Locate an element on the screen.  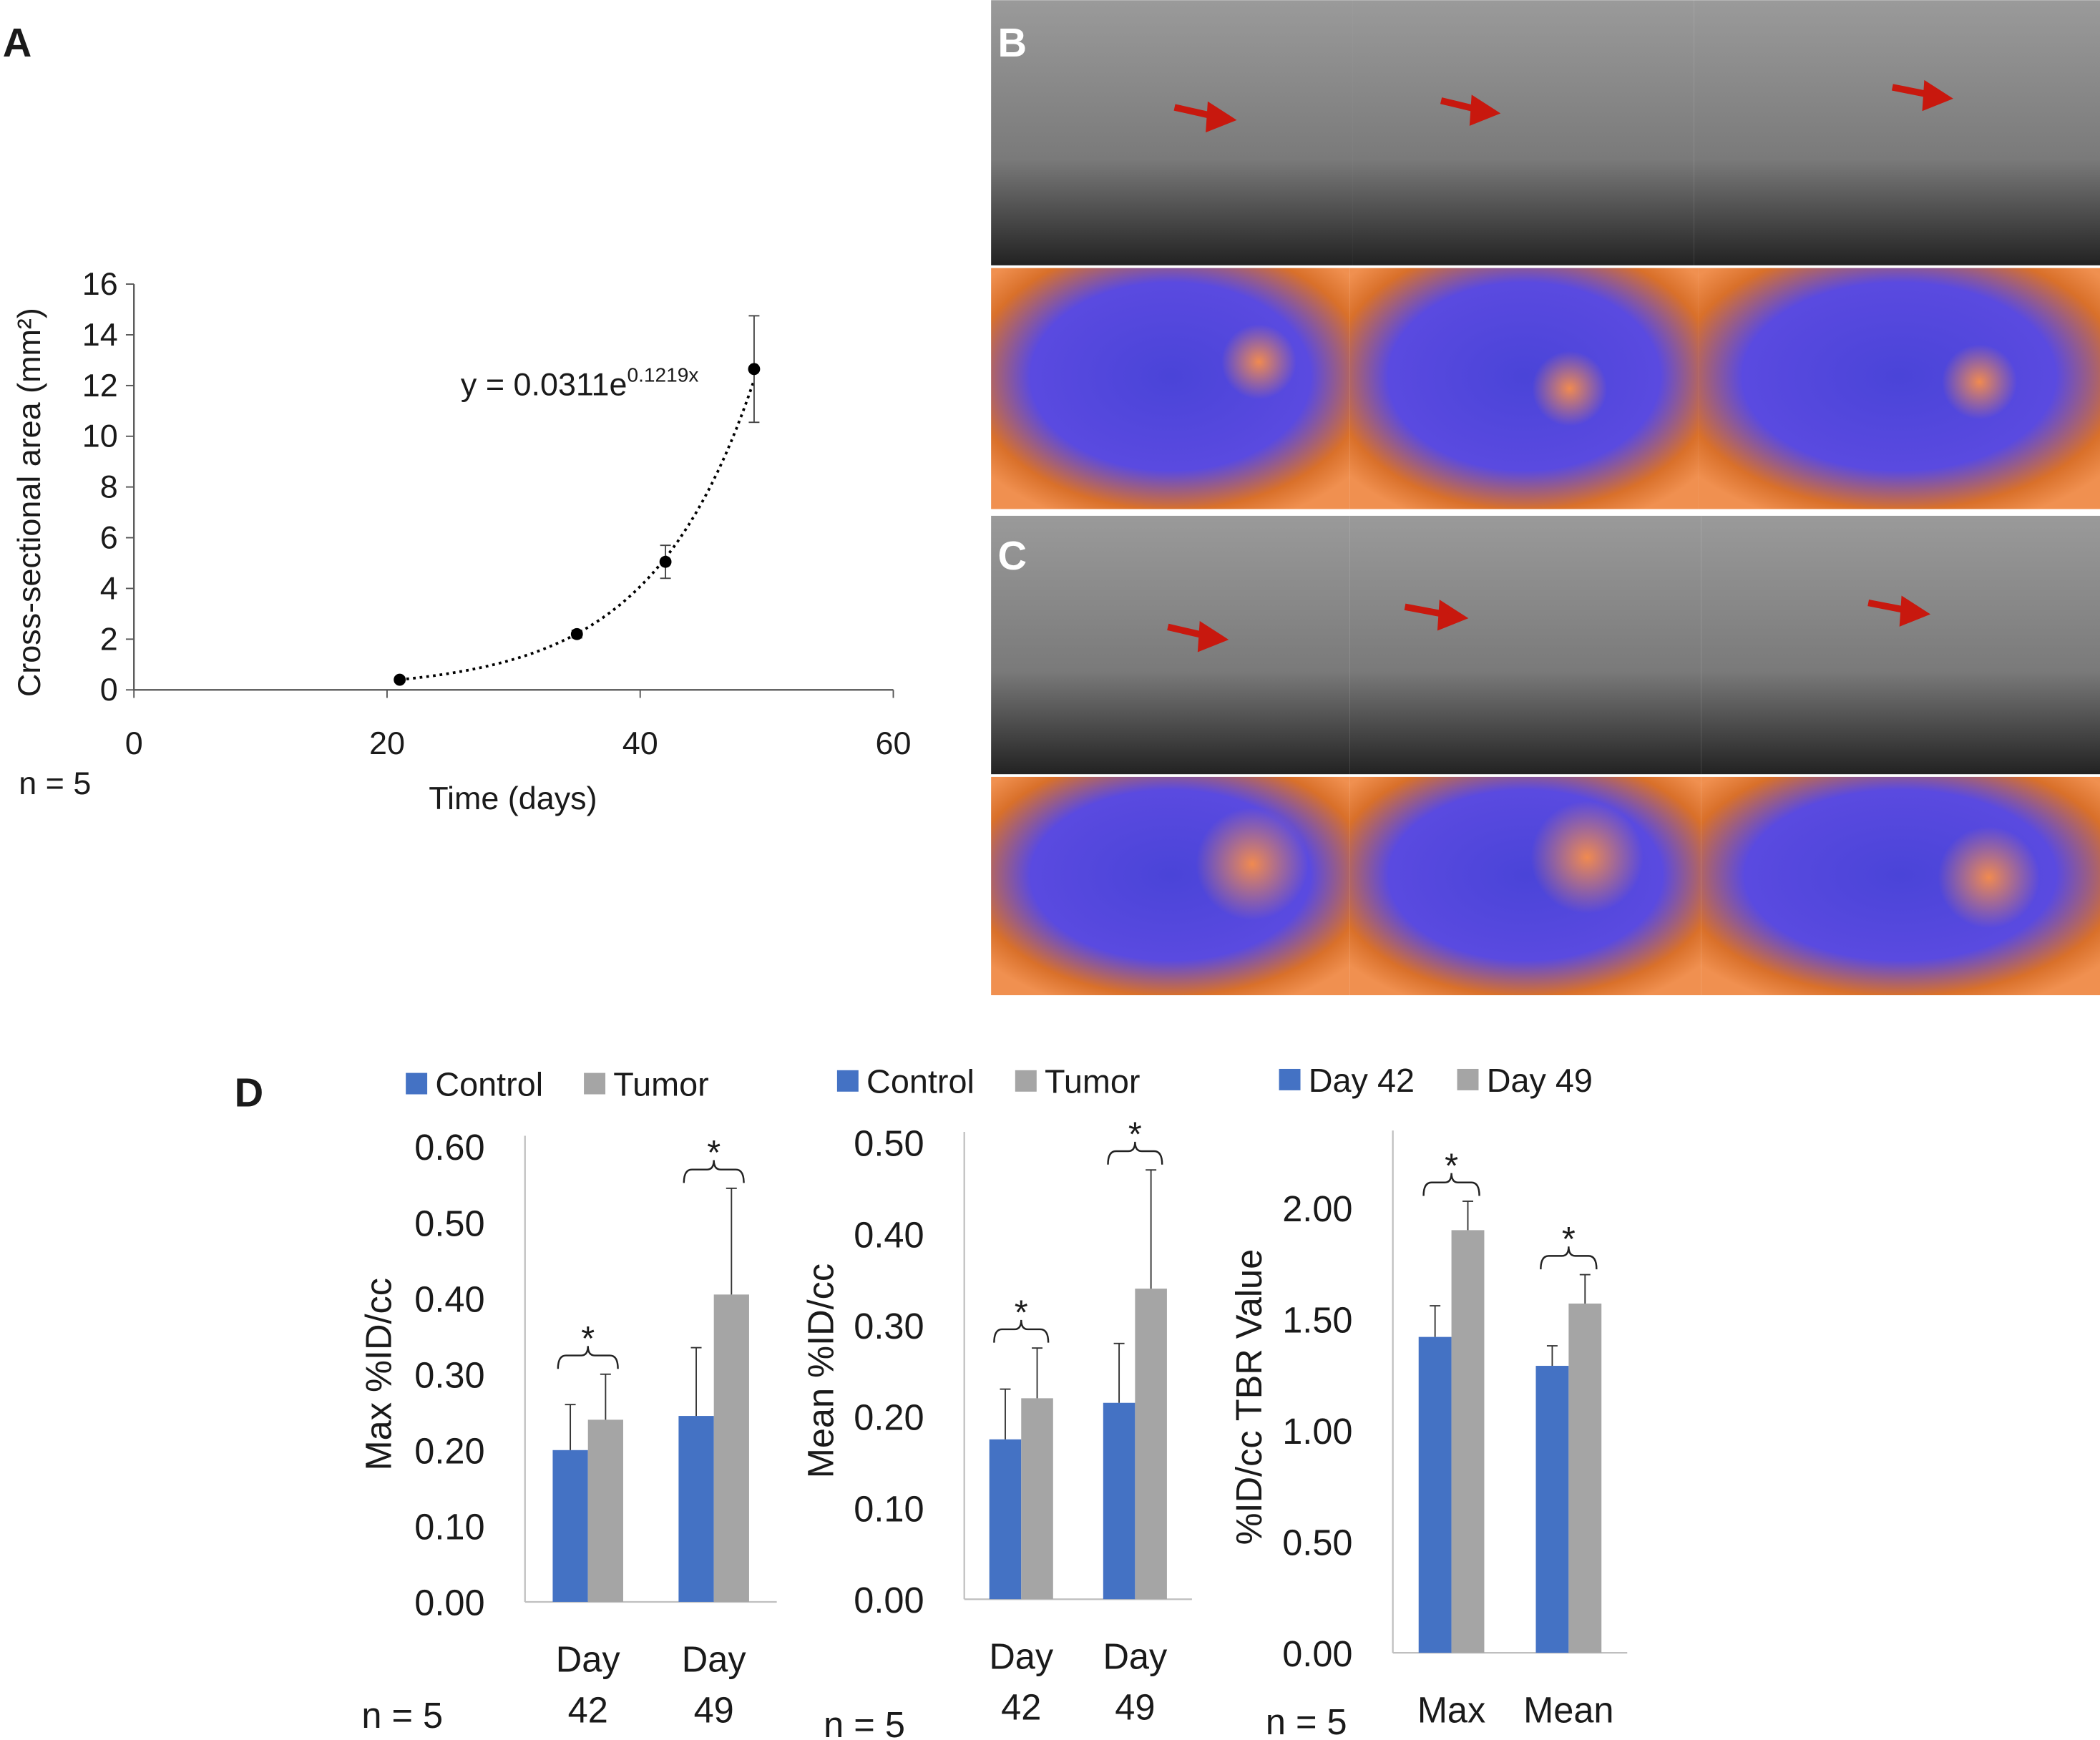
legend-label: Day 42 is located at coordinates (1362, 1080).